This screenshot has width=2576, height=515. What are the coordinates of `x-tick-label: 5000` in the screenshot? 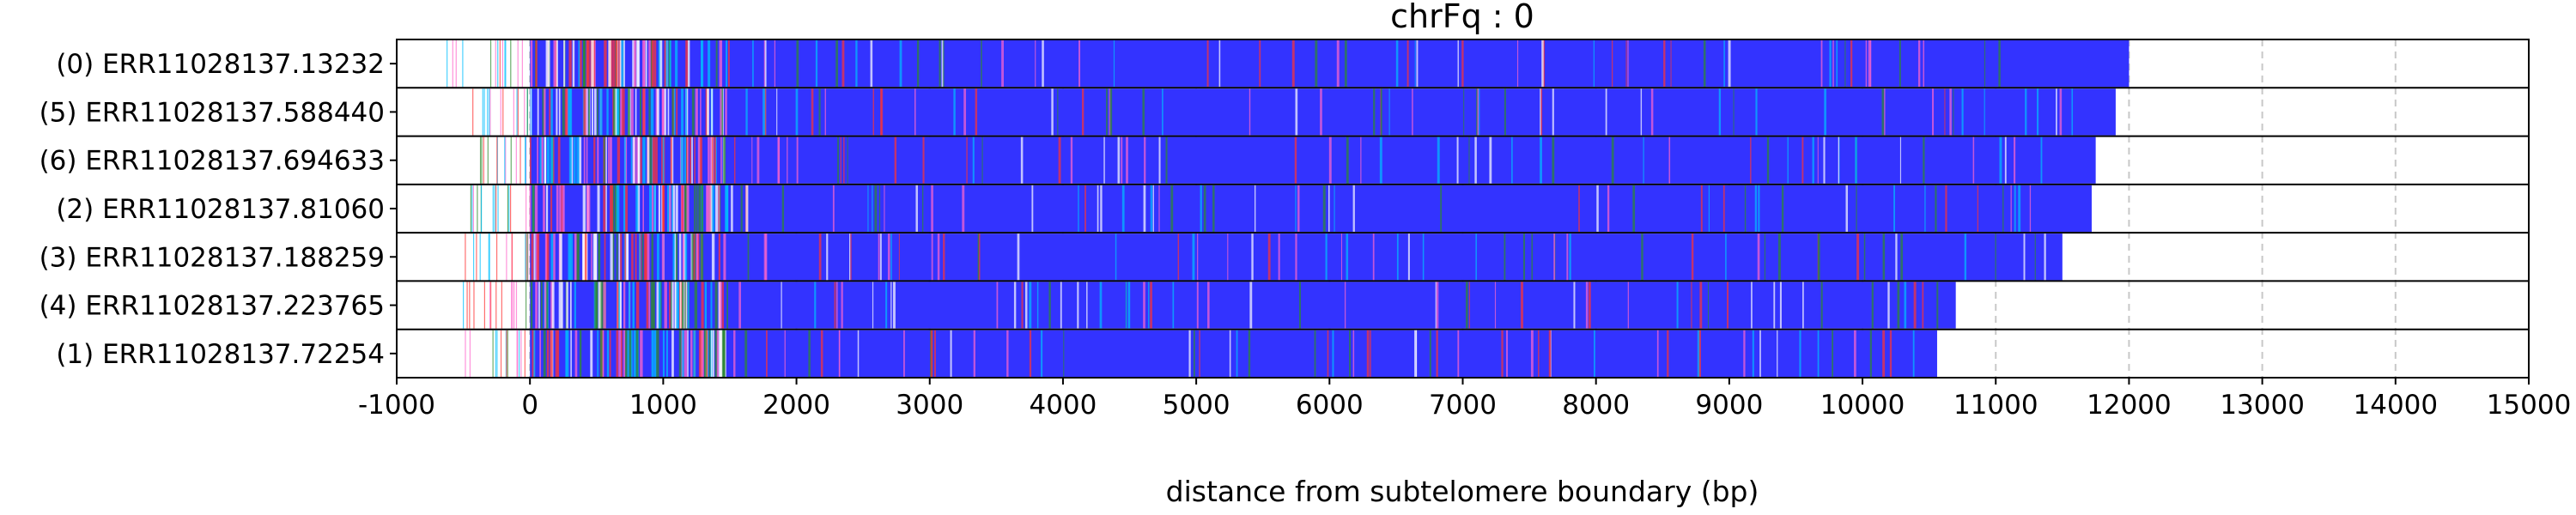 It's located at (1196, 405).